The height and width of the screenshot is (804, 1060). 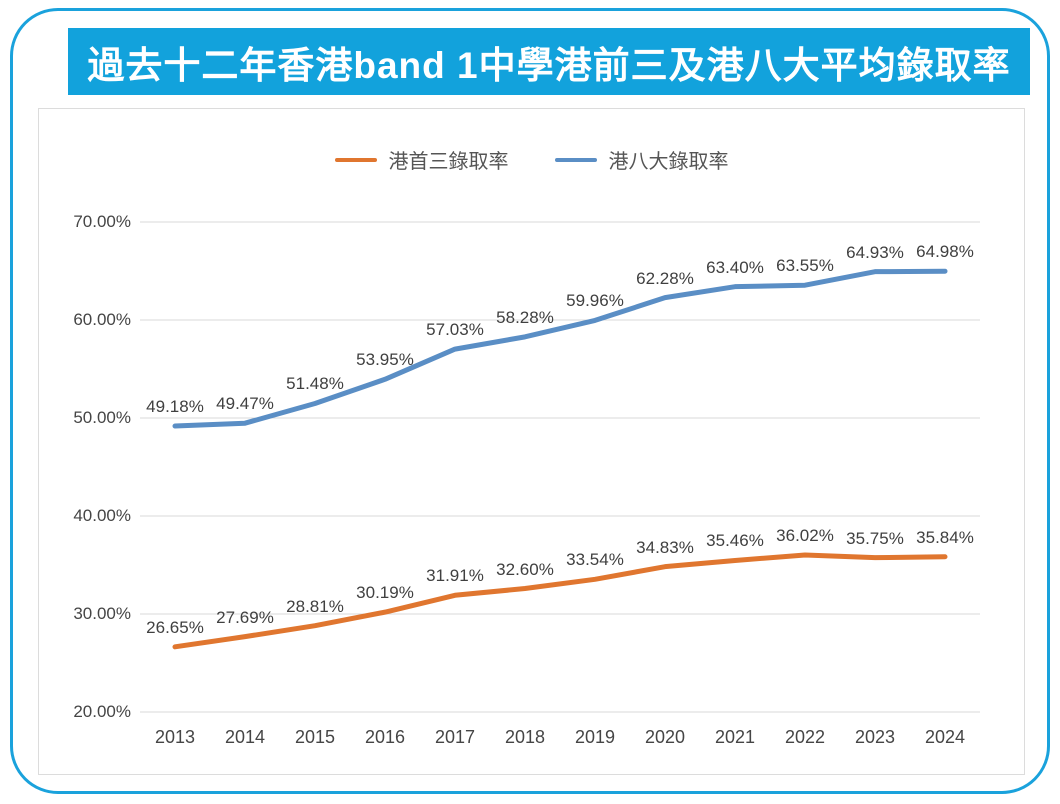 What do you see at coordinates (175, 737) in the screenshot?
I see `x-axis-tick-label: 2013` at bounding box center [175, 737].